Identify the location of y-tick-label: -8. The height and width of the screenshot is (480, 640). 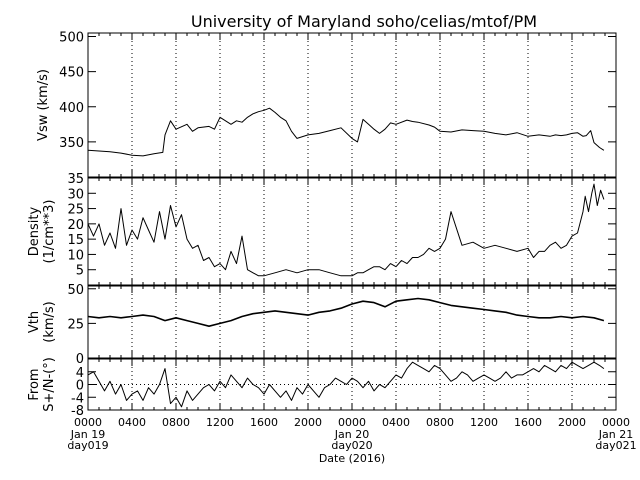
(77, 411).